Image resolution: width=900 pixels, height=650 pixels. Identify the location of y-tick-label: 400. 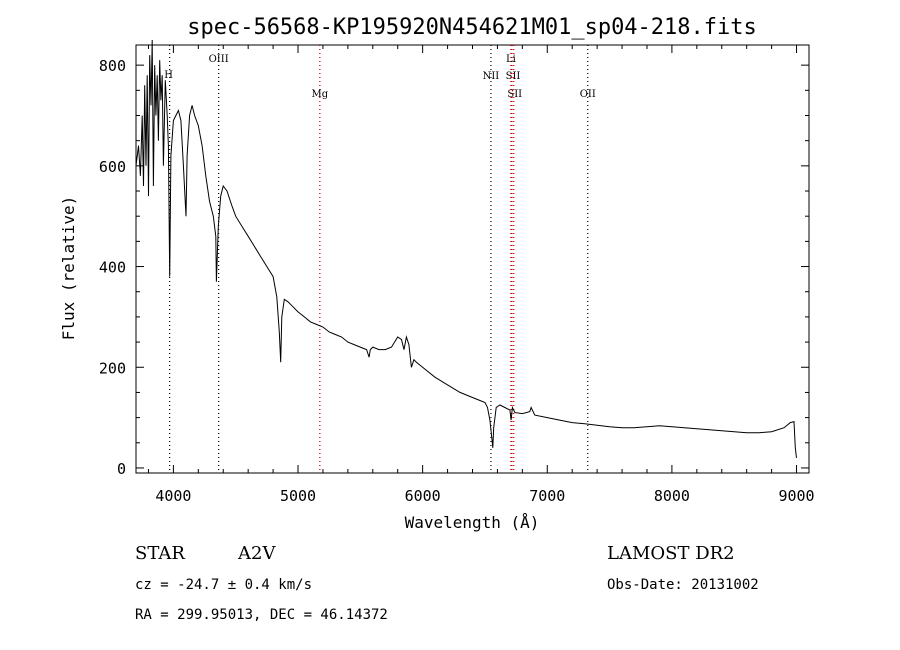
(112, 268).